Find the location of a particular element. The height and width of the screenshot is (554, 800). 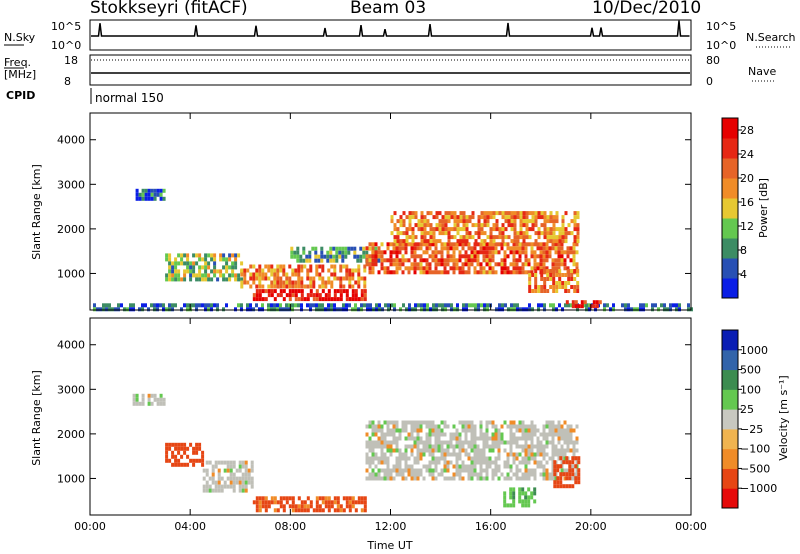

nsky-panel: N.Sky 10^5 10^0 10^5 10^0 N.Search is located at coordinates (400, 35).